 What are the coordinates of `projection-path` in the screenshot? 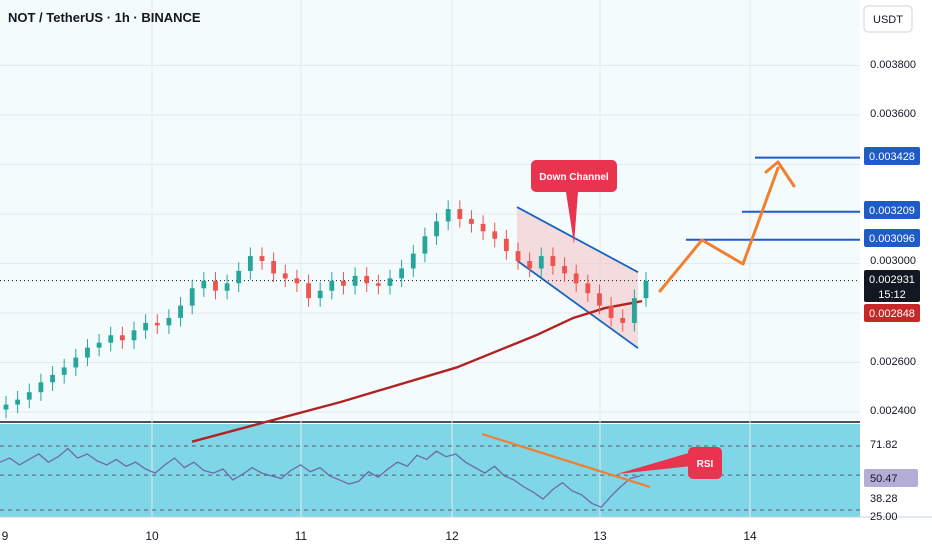 It's located at (719, 229).